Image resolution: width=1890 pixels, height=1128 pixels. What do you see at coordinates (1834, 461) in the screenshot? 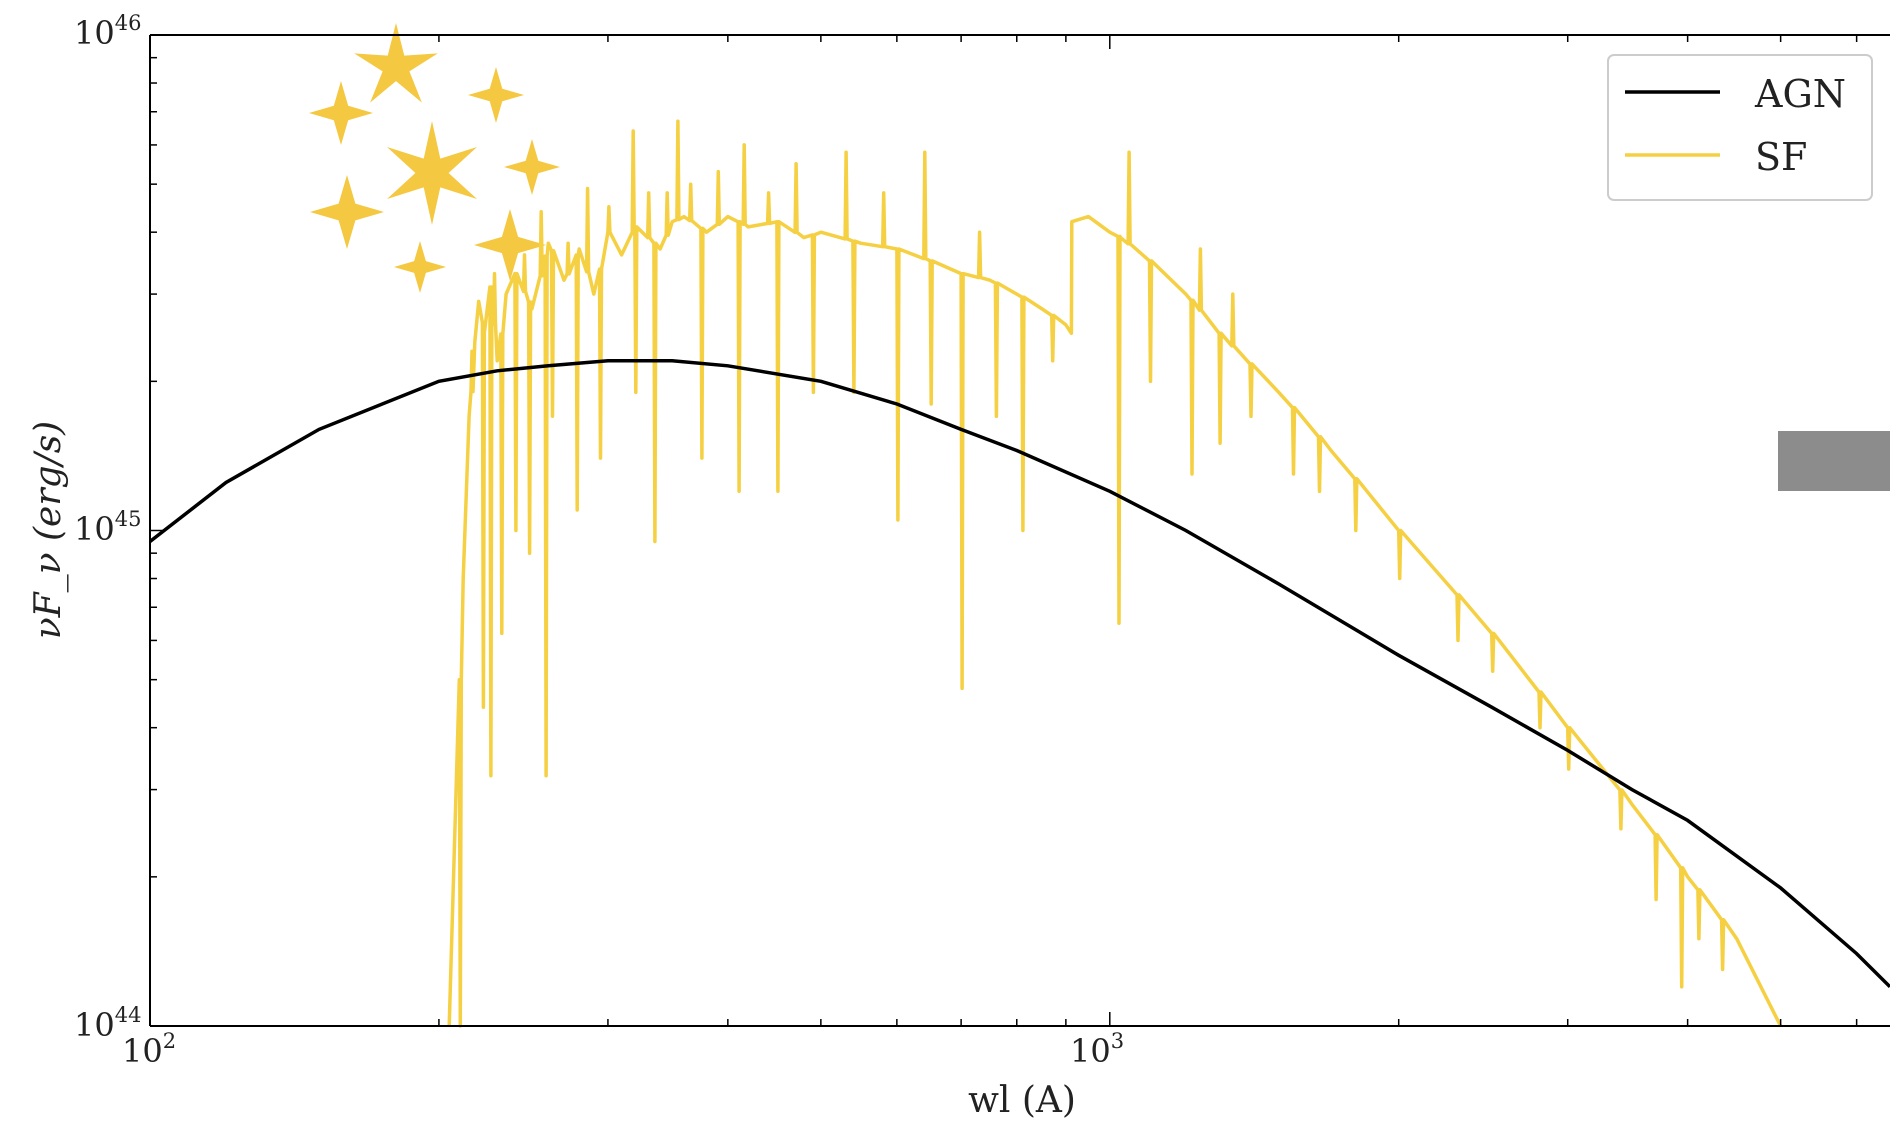
I see `grey-patch` at bounding box center [1834, 461].